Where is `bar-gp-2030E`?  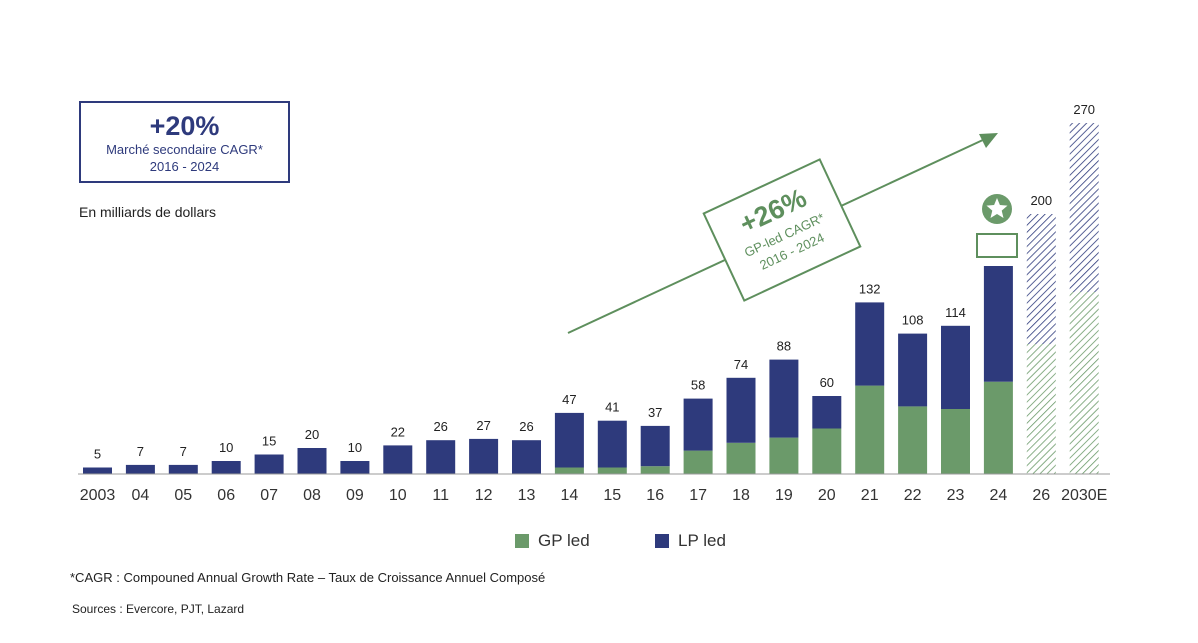
bar-gp-2030E is located at coordinates (1084, 383).